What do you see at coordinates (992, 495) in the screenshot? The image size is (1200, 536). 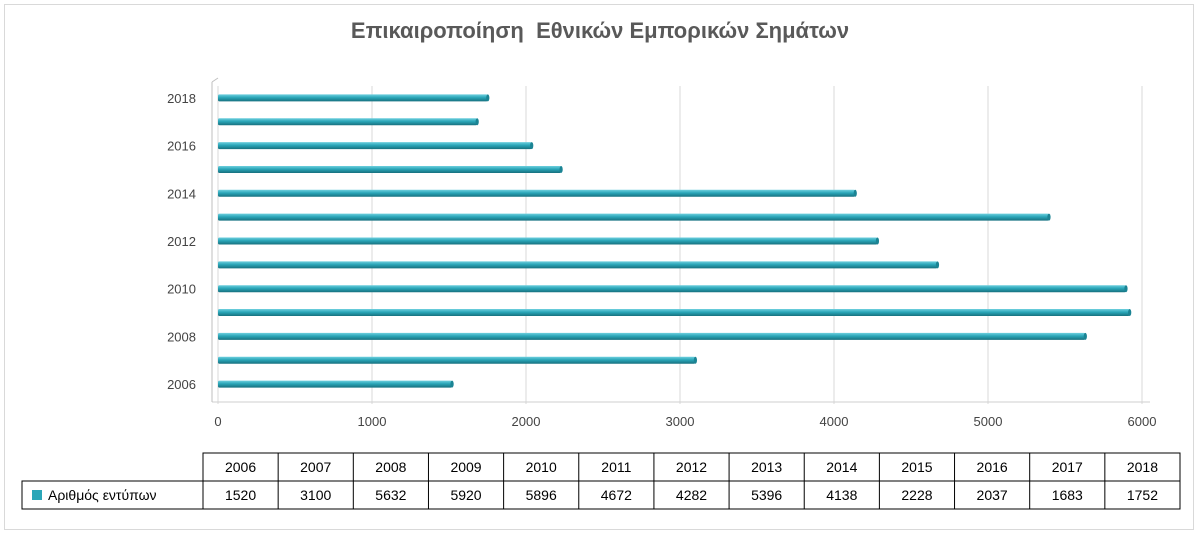 I see `table-value-2016: 2037` at bounding box center [992, 495].